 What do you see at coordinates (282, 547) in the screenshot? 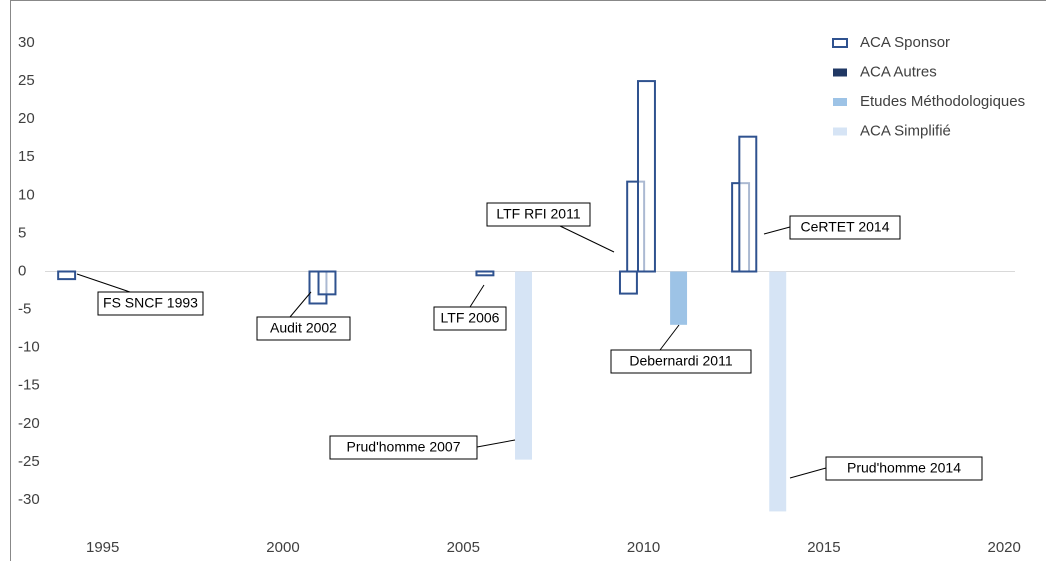
I see `x-tick-label: 2000` at bounding box center [282, 547].